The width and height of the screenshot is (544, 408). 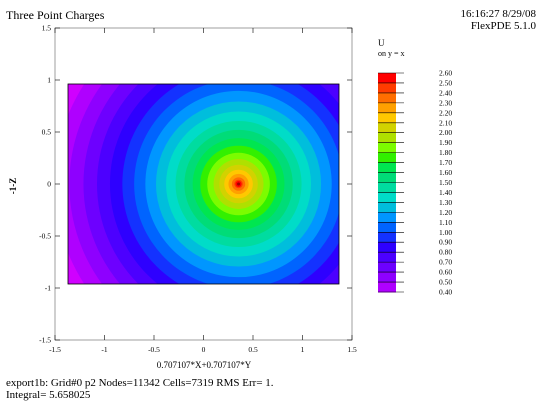 What do you see at coordinates (445, 202) in the screenshot?
I see `legend-level-label: 1.30` at bounding box center [445, 202].